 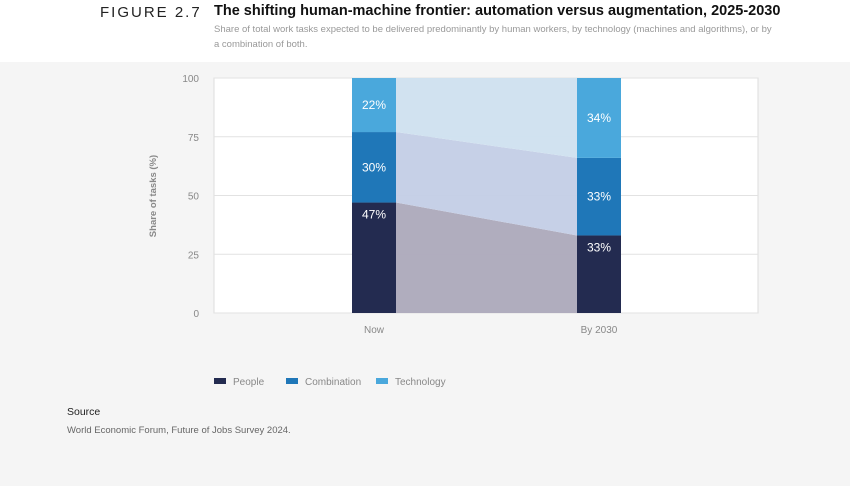 What do you see at coordinates (599, 330) in the screenshot?
I see `x-tick-label: By 2030` at bounding box center [599, 330].